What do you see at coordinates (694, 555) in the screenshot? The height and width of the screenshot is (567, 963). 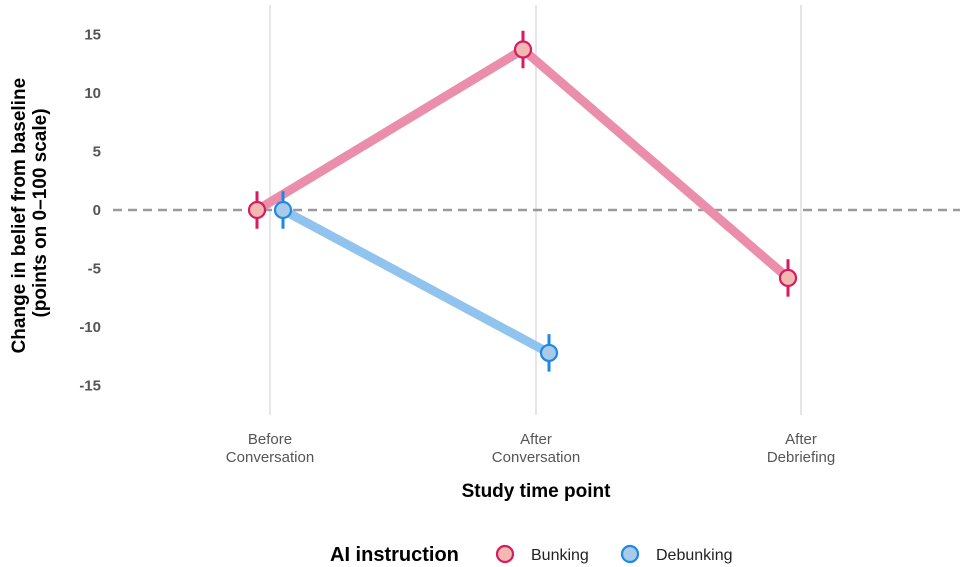 I see `debunking-legend-label: Debunking` at bounding box center [694, 555].